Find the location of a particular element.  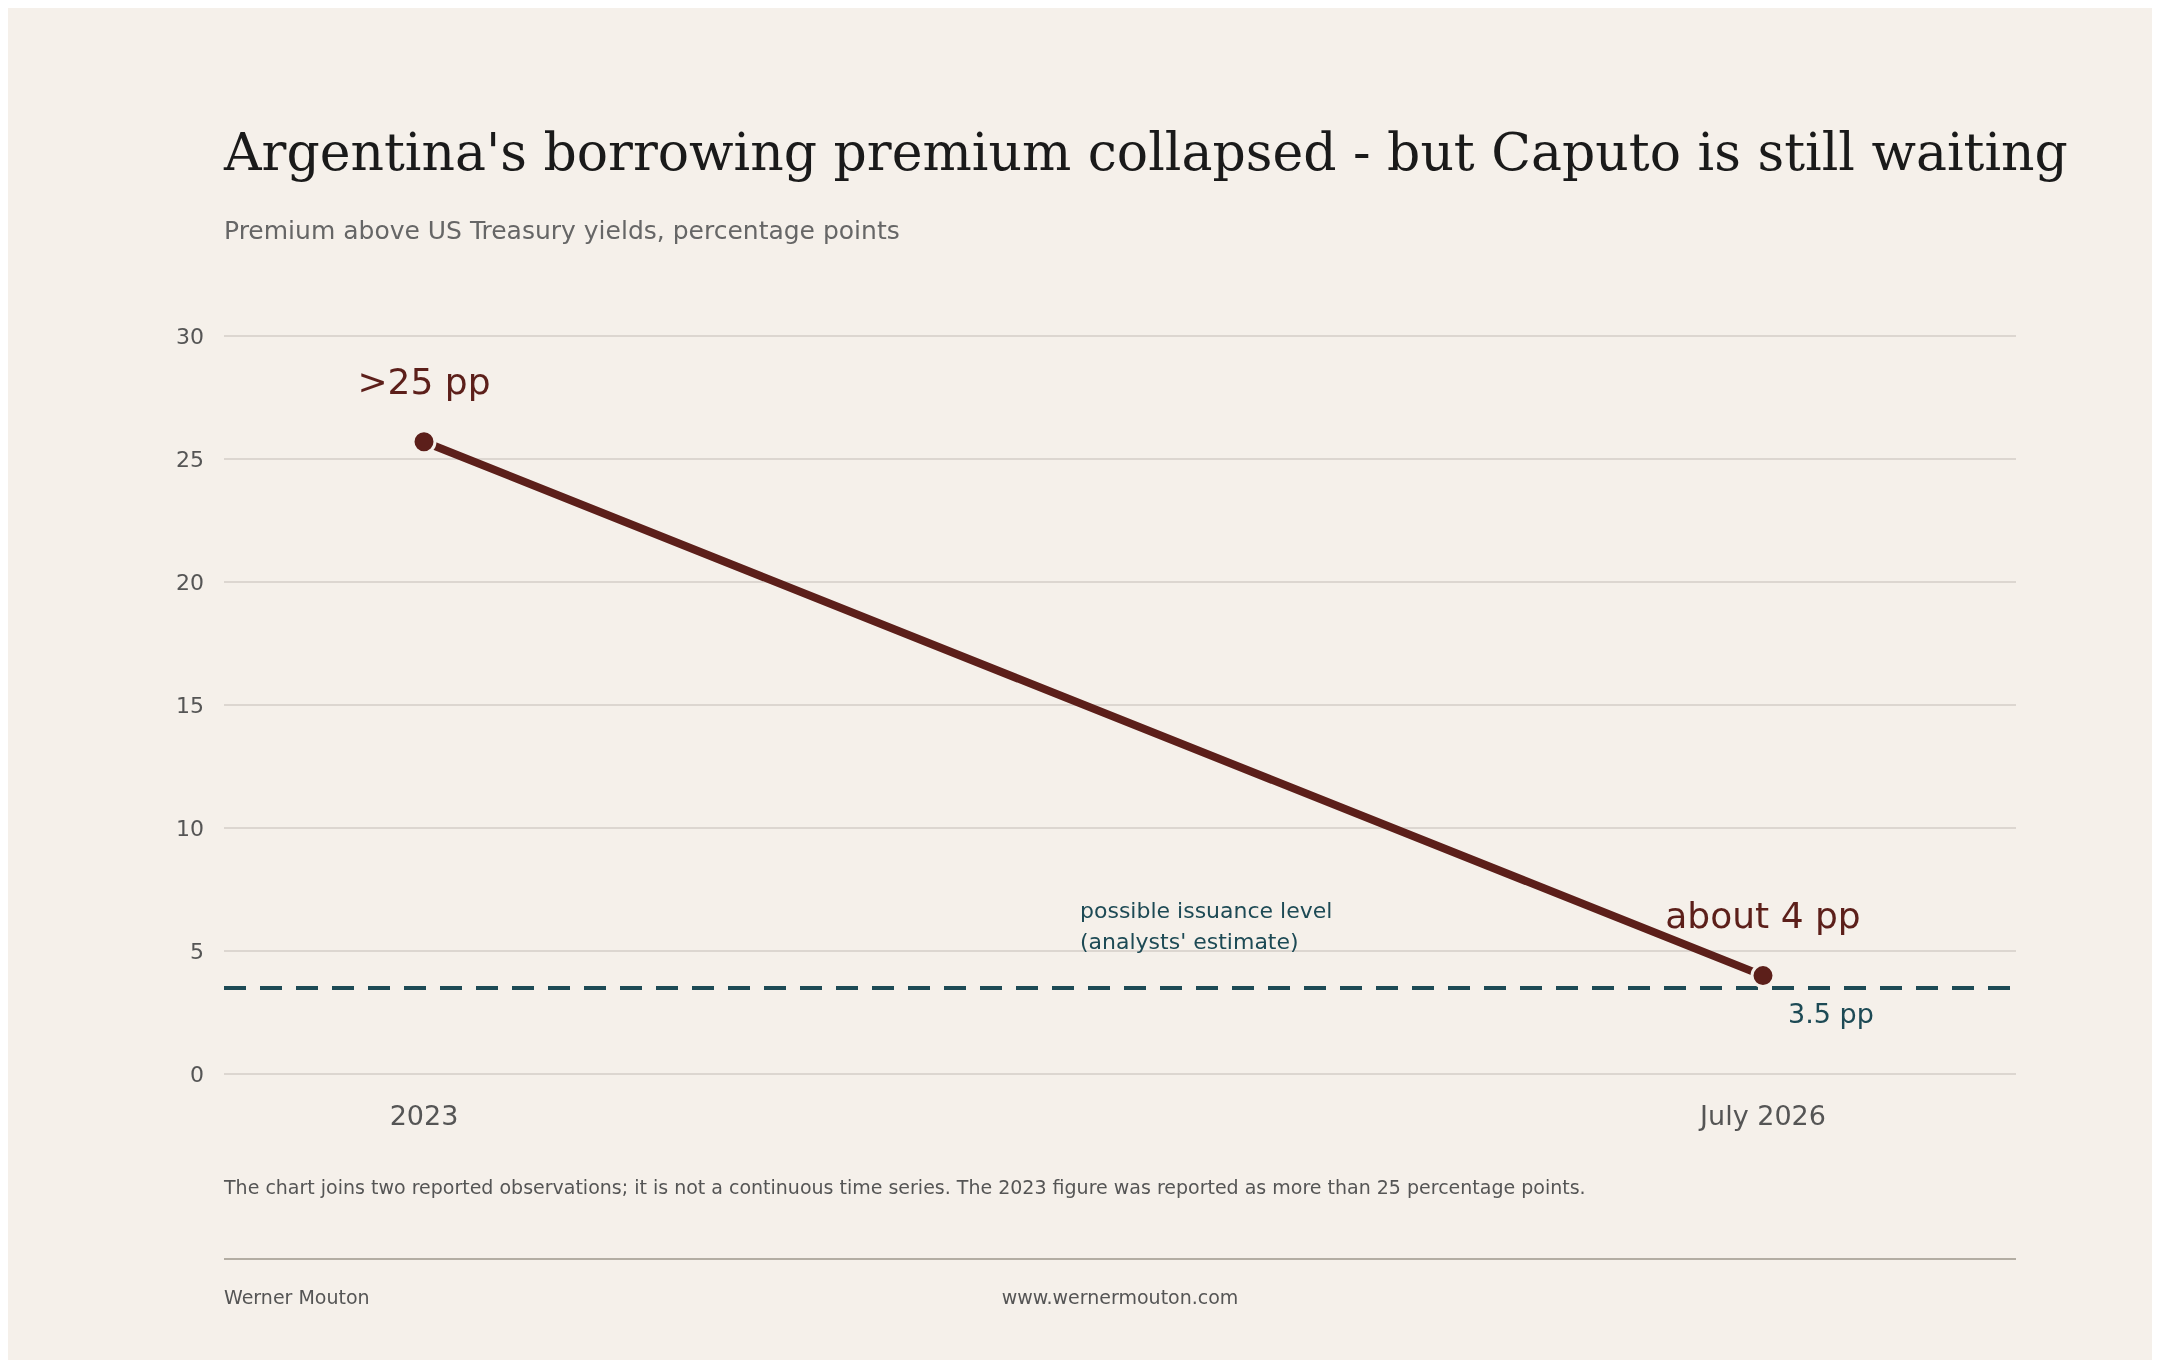

y-tick-label: 0 is located at coordinates (197, 1074).